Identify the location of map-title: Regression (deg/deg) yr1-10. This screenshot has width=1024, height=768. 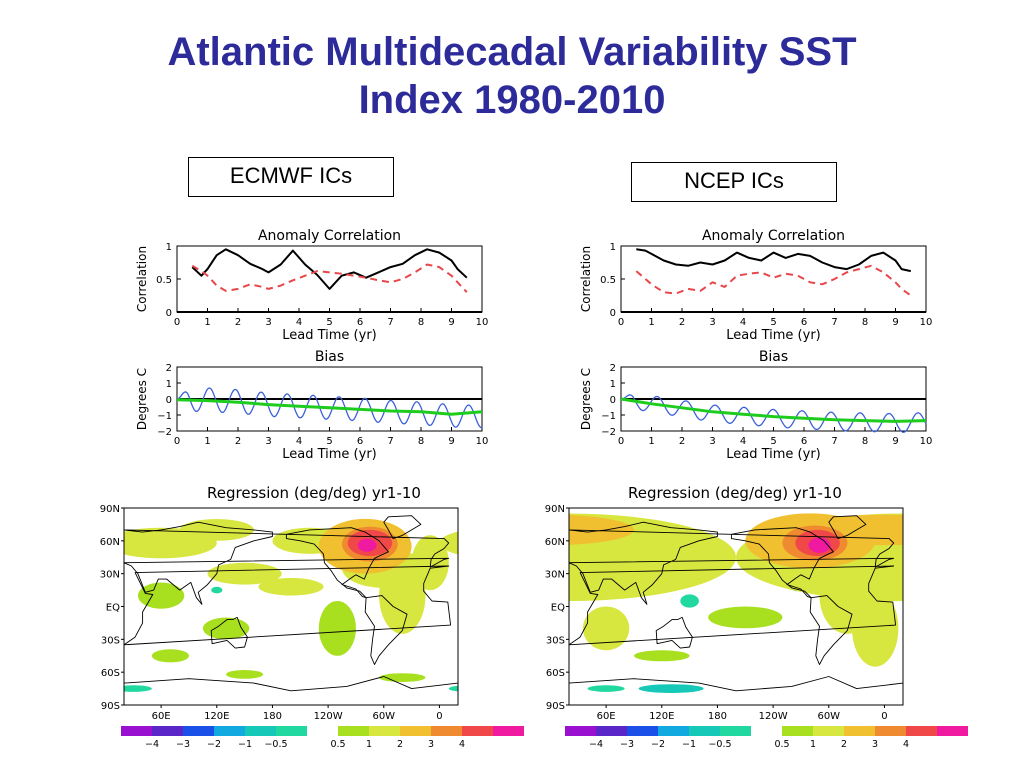
(735, 493).